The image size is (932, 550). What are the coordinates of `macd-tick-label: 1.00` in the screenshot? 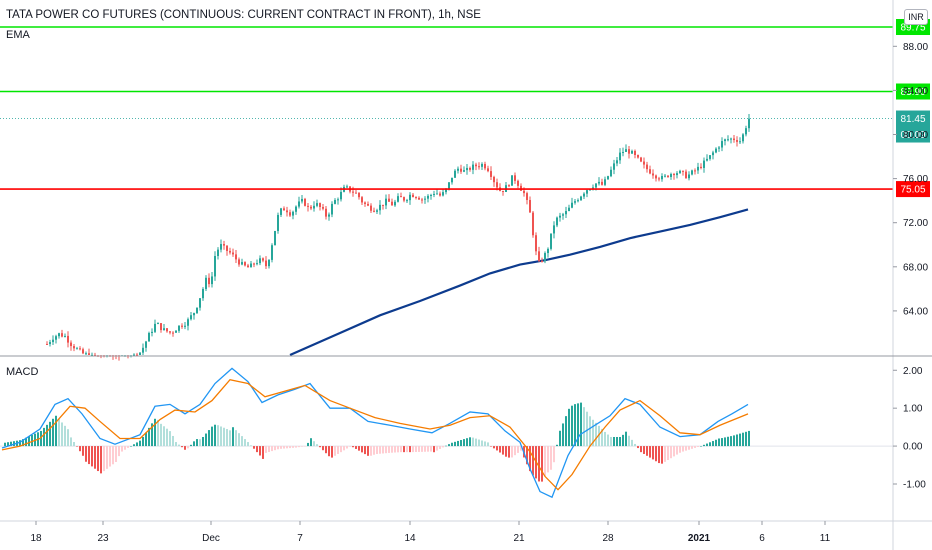 It's located at (913, 409).